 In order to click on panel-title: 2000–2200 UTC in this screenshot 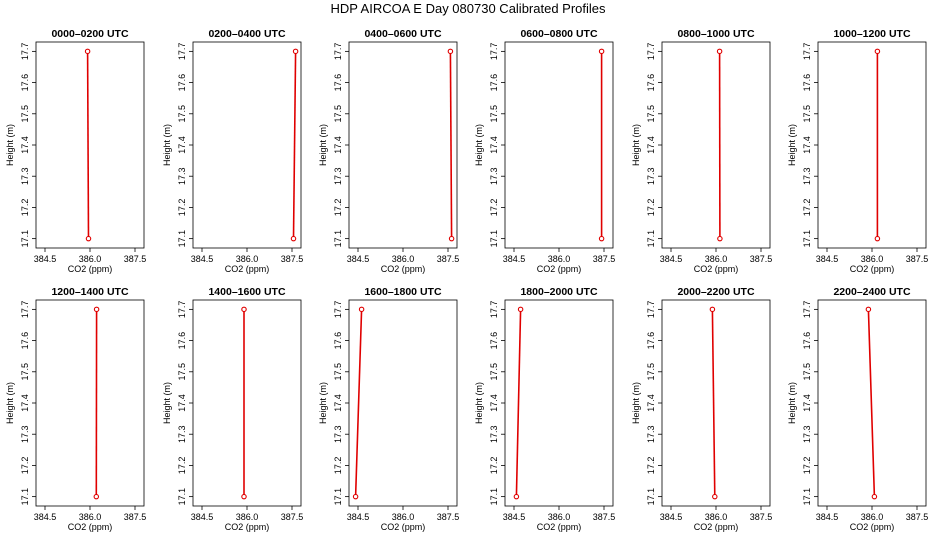, I will do `click(715, 292)`.